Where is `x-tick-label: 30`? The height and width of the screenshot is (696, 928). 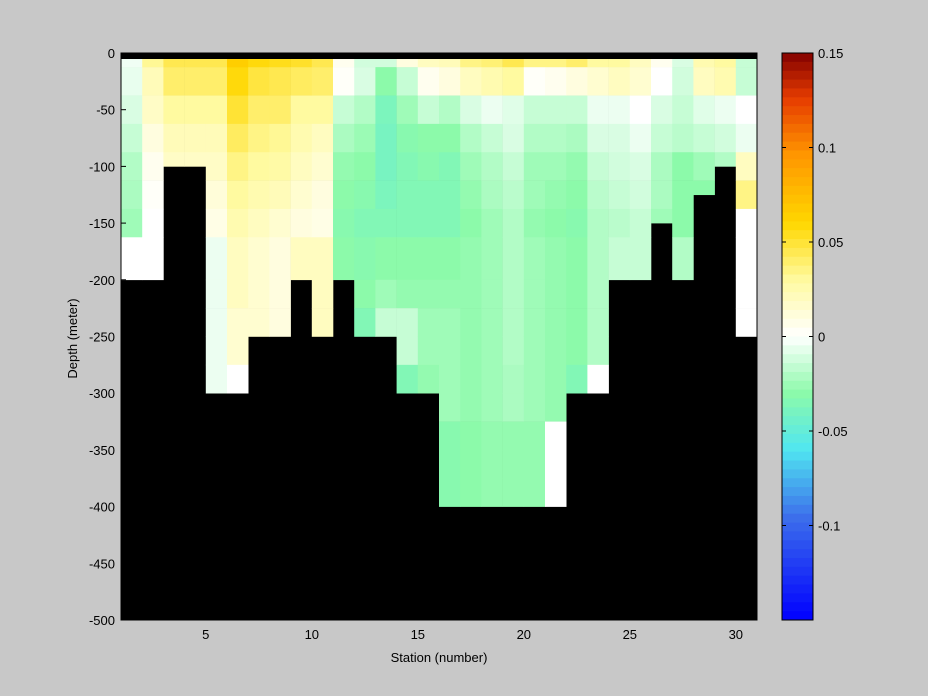 x-tick-label: 30 is located at coordinates (736, 634).